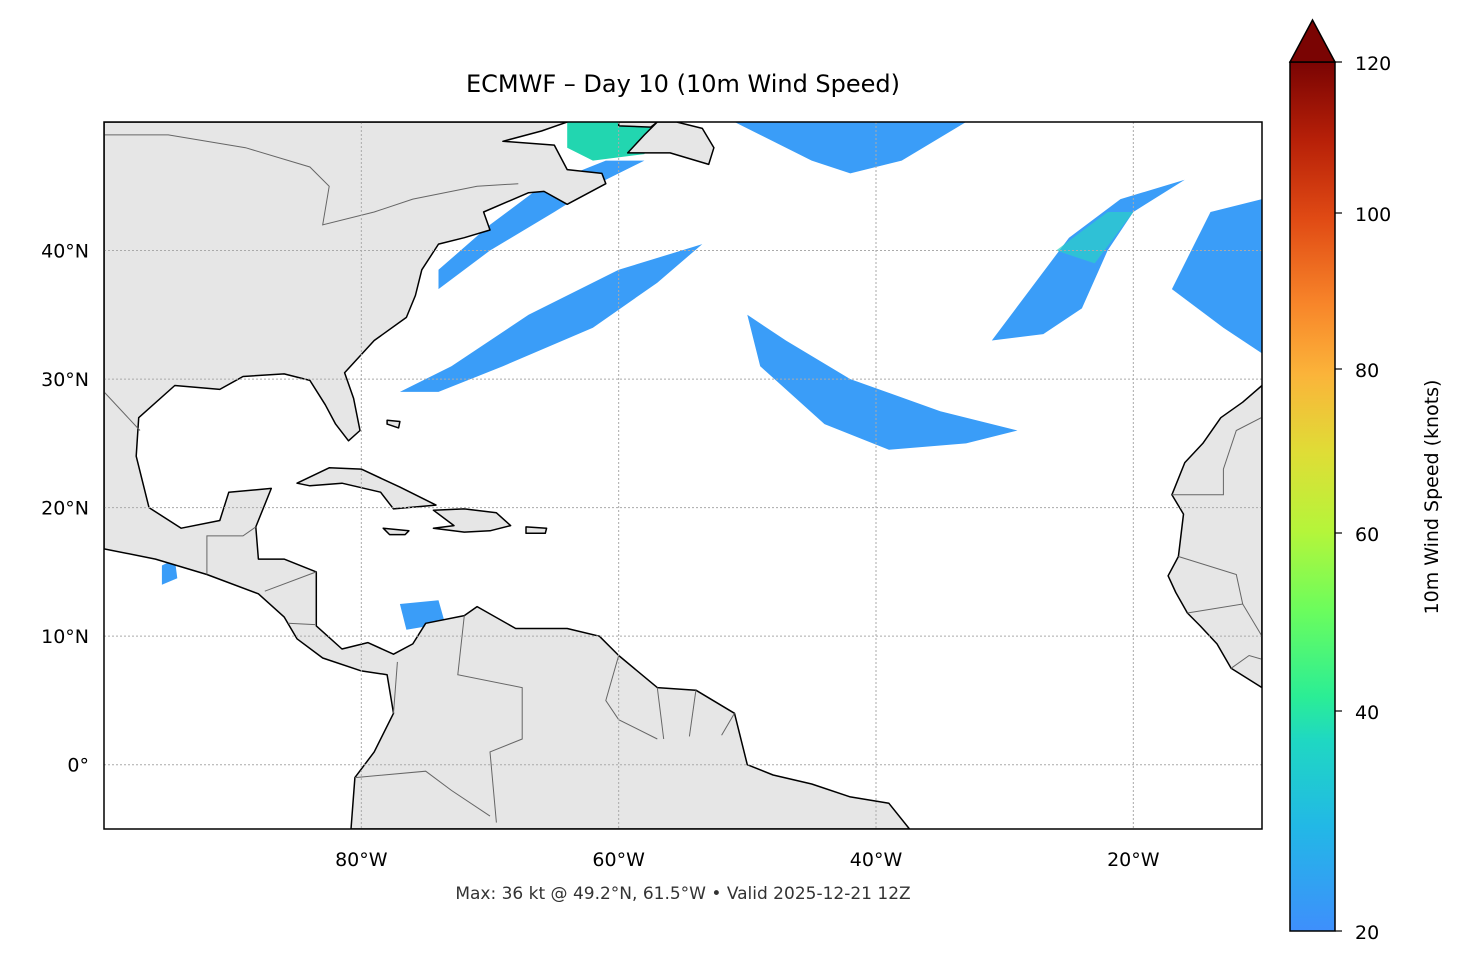 Image resolution: width=1466 pixels, height=969 pixels. I want to click on land-newfoundland, so click(670, 144).